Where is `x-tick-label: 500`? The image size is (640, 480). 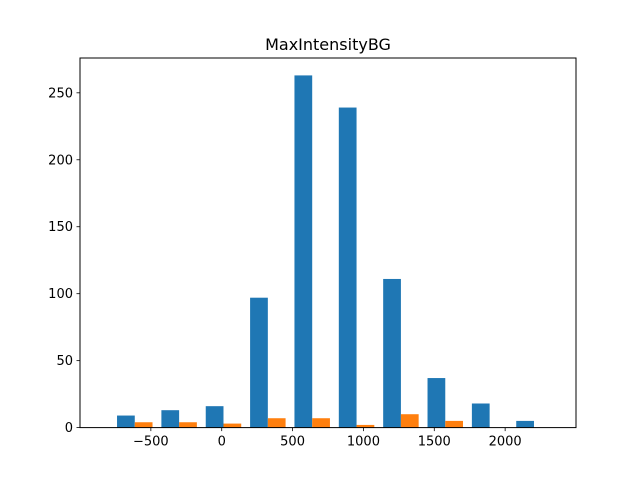
x-tick-label: 500 is located at coordinates (292, 442).